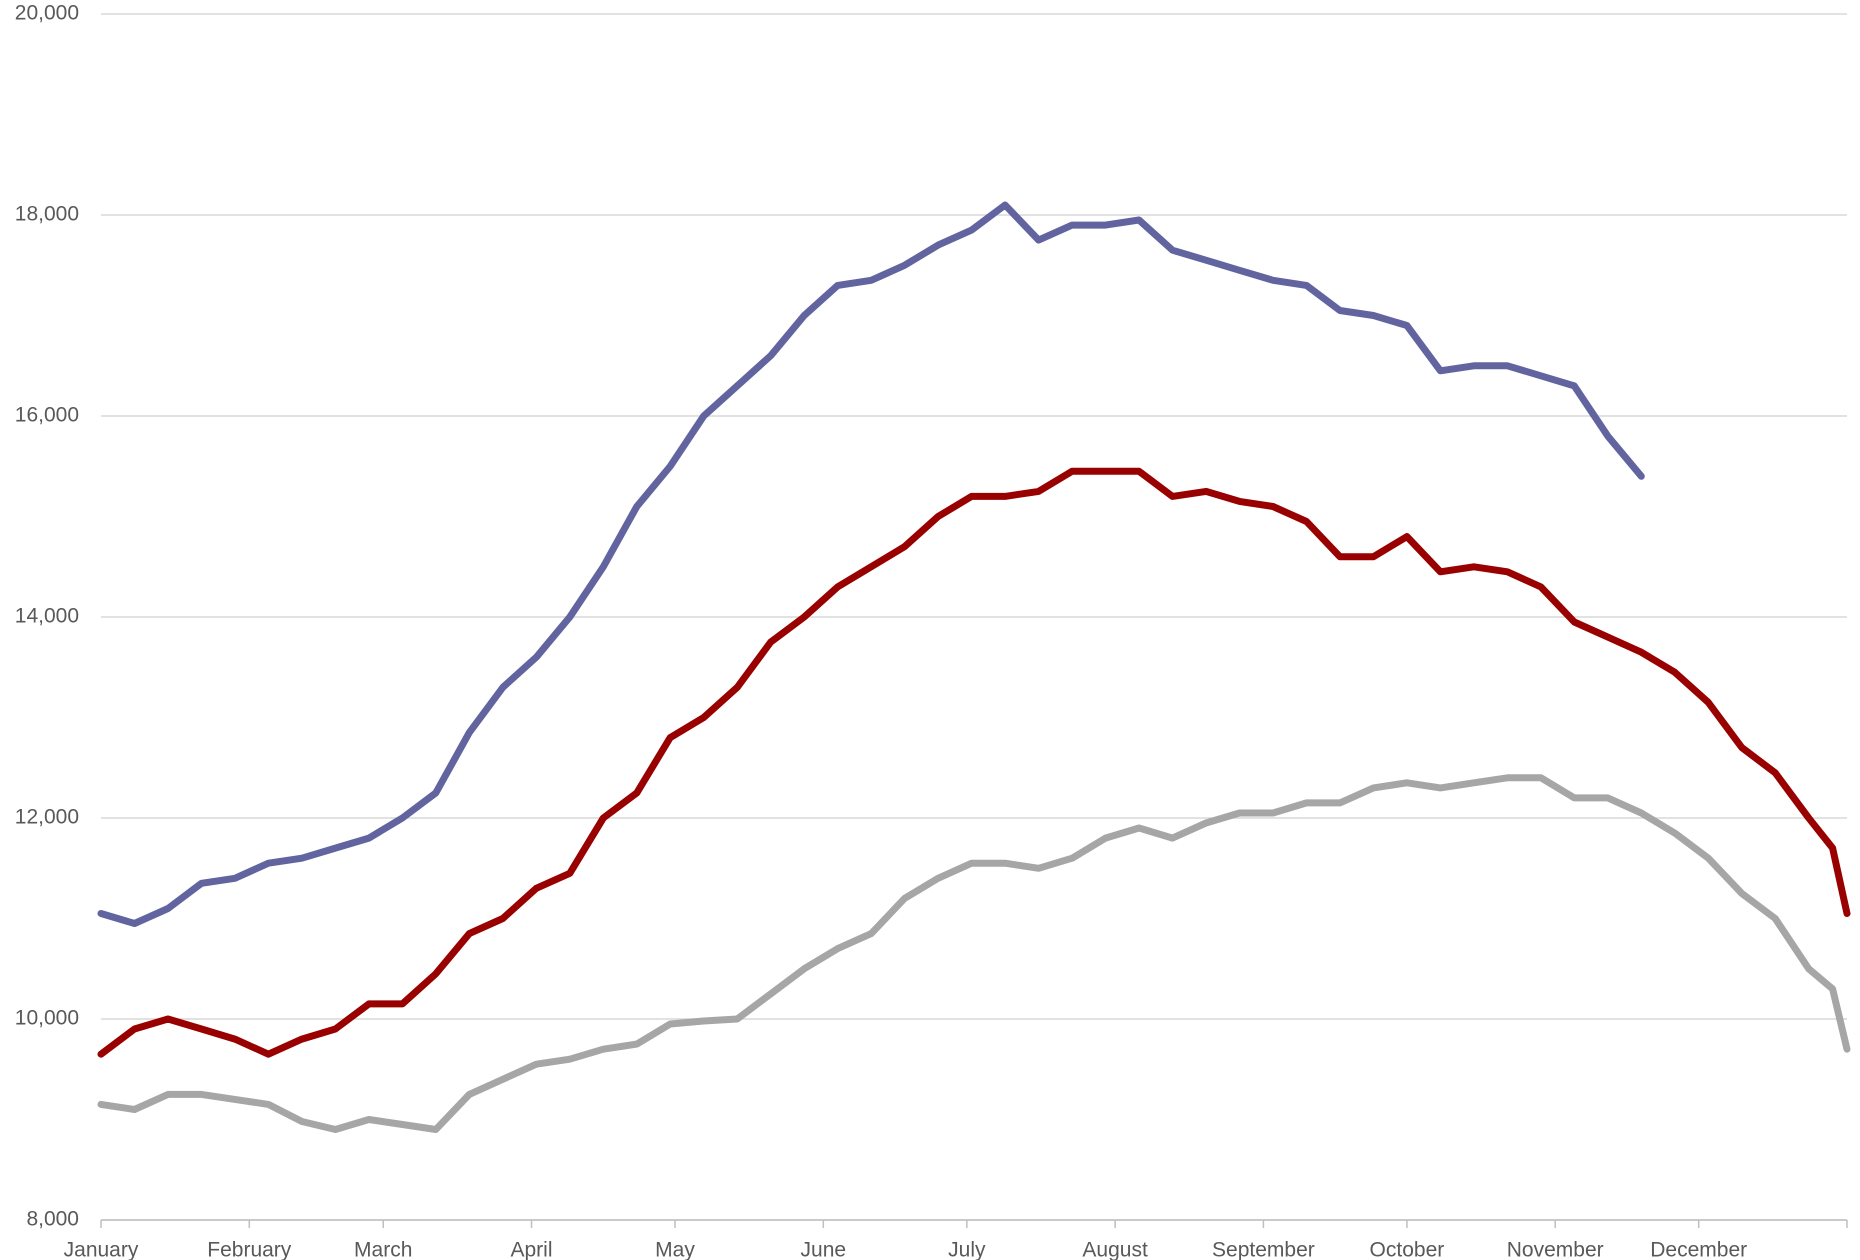  I want to click on y-tick-label: 16,000, so click(47, 415).